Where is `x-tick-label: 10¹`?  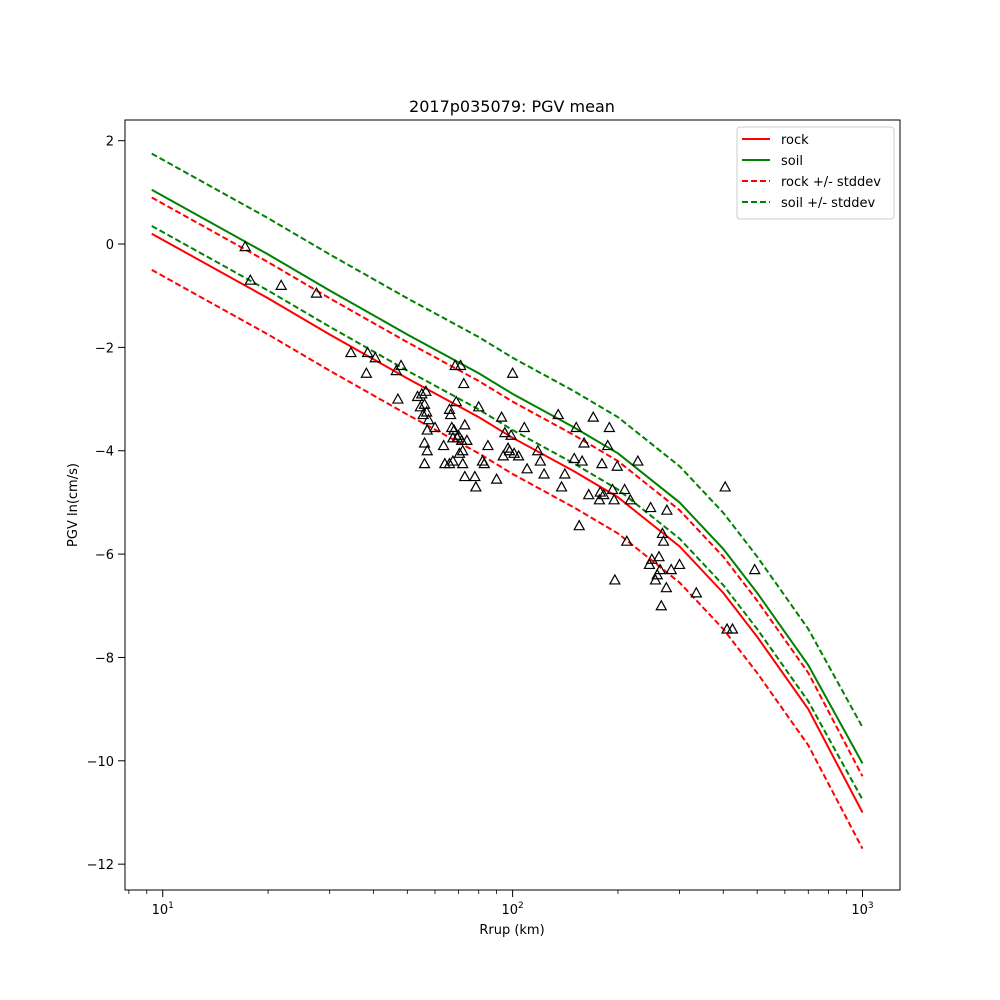 x-tick-label: 10¹ is located at coordinates (163, 909).